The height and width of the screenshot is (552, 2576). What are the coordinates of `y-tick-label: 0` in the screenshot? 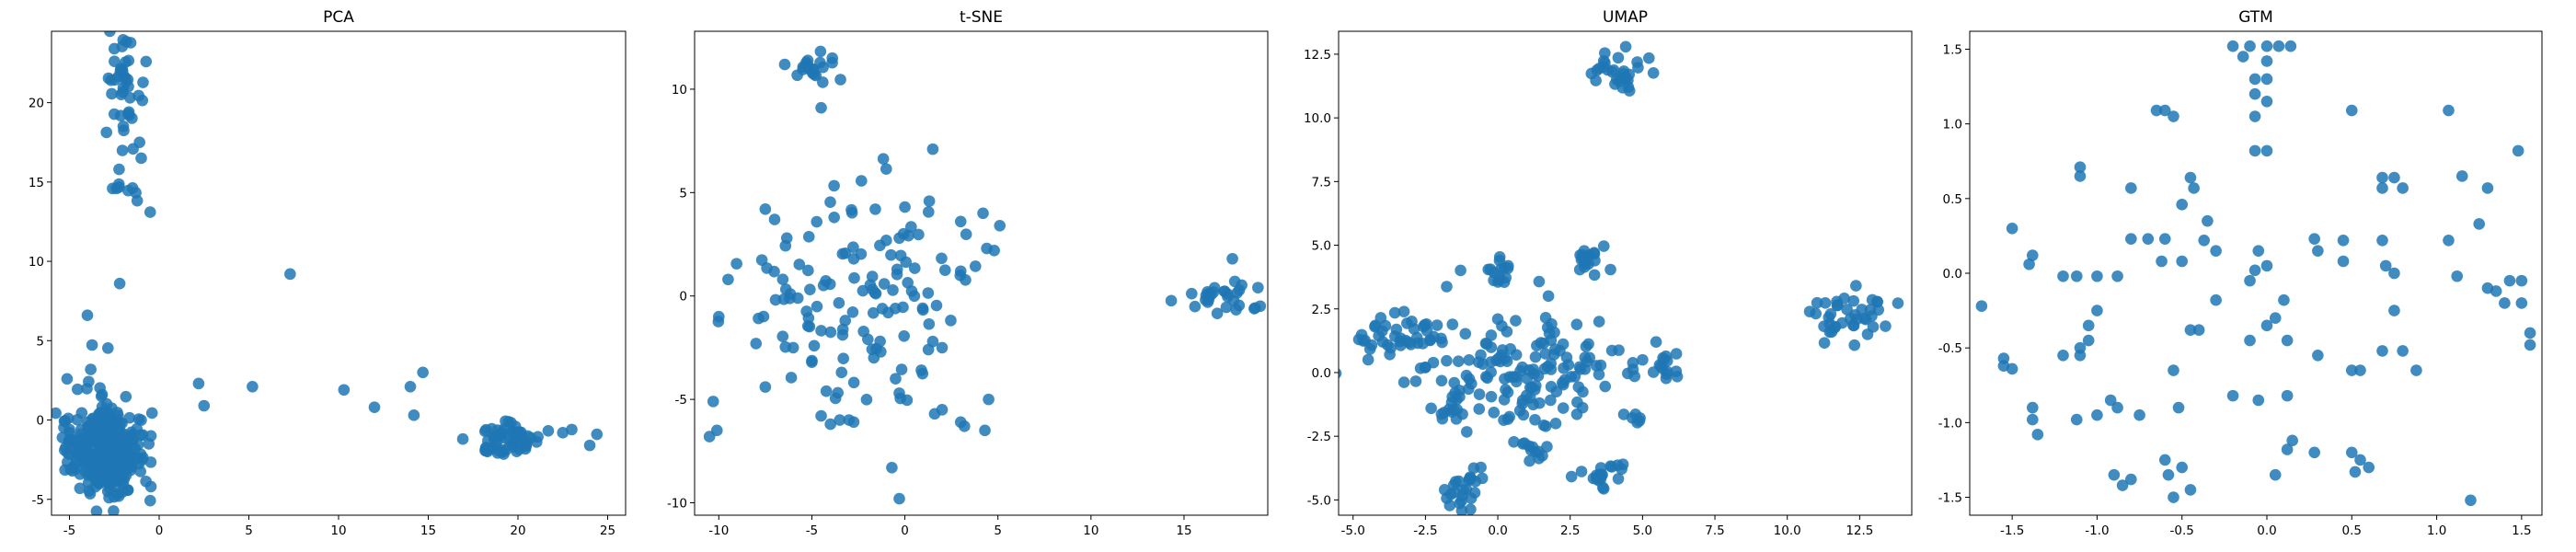 It's located at (683, 297).